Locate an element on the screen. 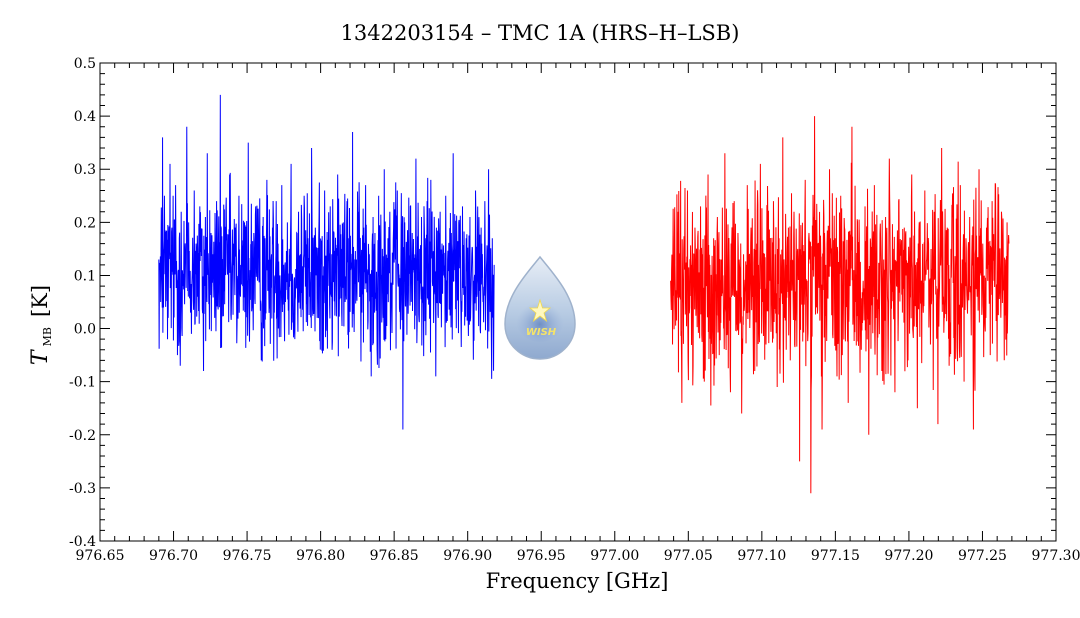 The height and width of the screenshot is (618, 1080). x-tick-label: 976.70 is located at coordinates (173, 556).